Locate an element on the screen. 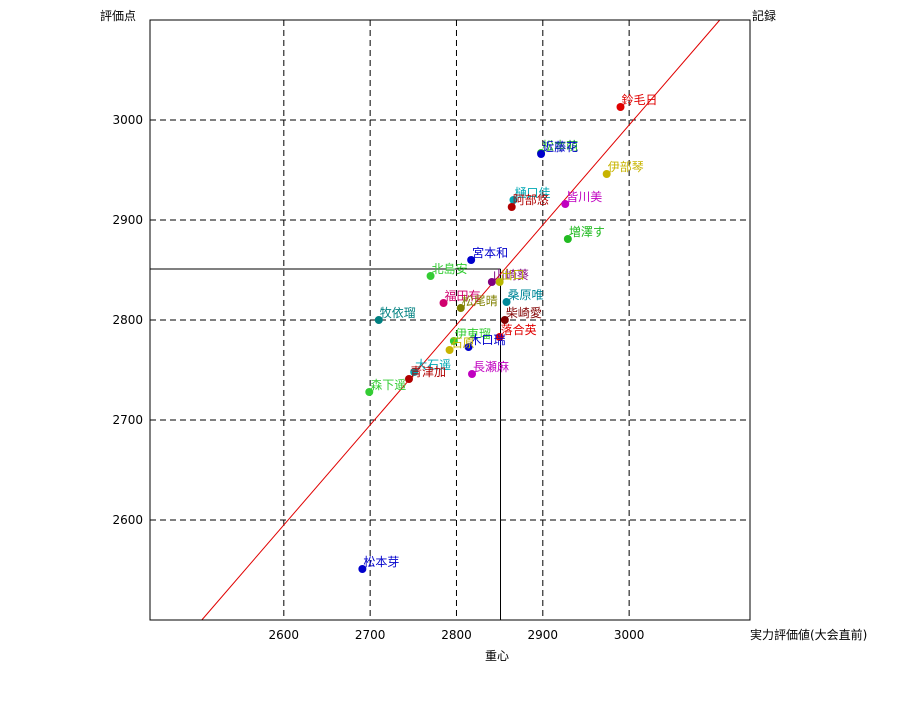  data-point-group: 石原 is located at coordinates (460, 345).